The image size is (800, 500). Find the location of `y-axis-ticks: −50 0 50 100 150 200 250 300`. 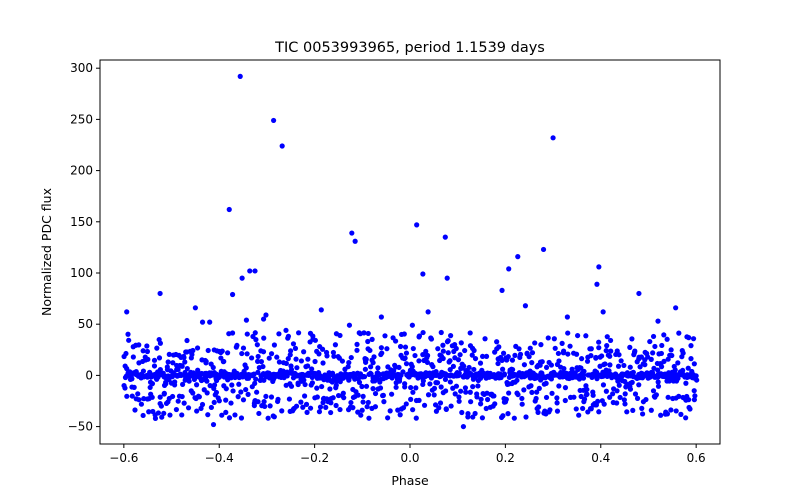

y-axis-ticks: −50 0 50 100 150 200 250 300 is located at coordinates (84, 247).